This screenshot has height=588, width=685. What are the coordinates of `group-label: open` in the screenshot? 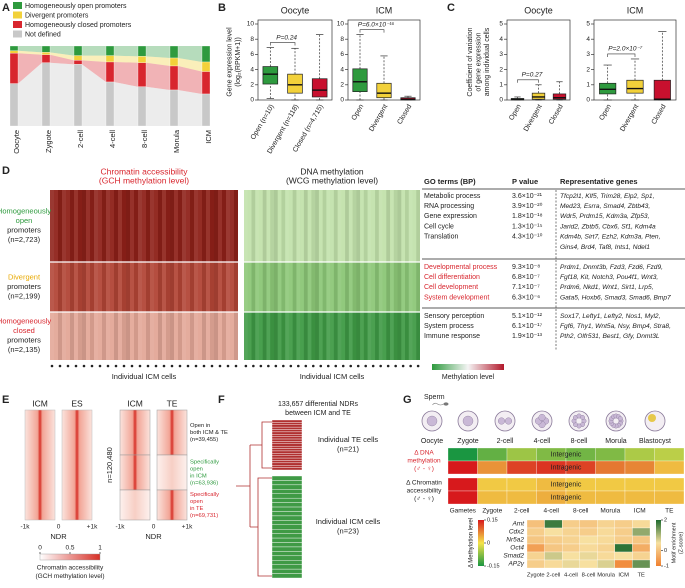 It's located at (196, 470).